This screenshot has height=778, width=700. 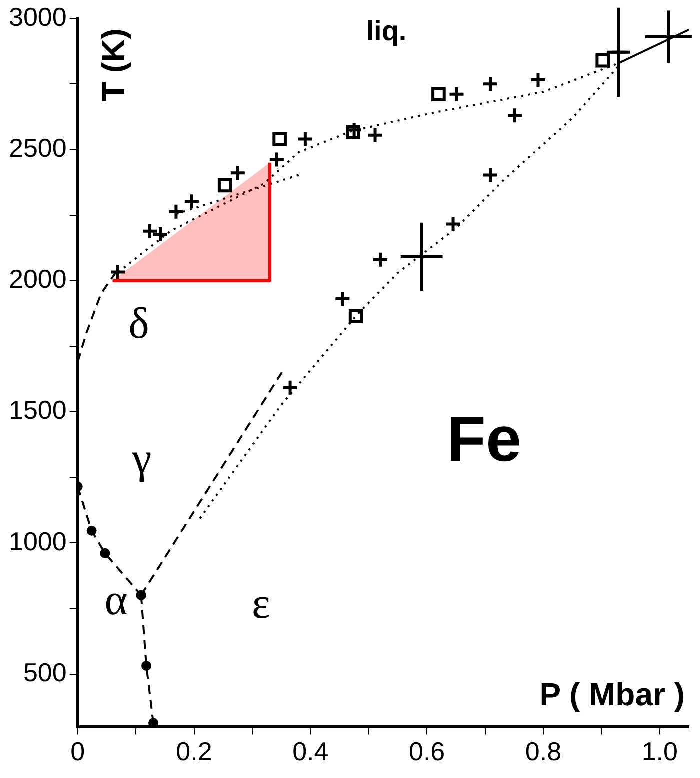 I want to click on annotation: γ, so click(x=141, y=458).